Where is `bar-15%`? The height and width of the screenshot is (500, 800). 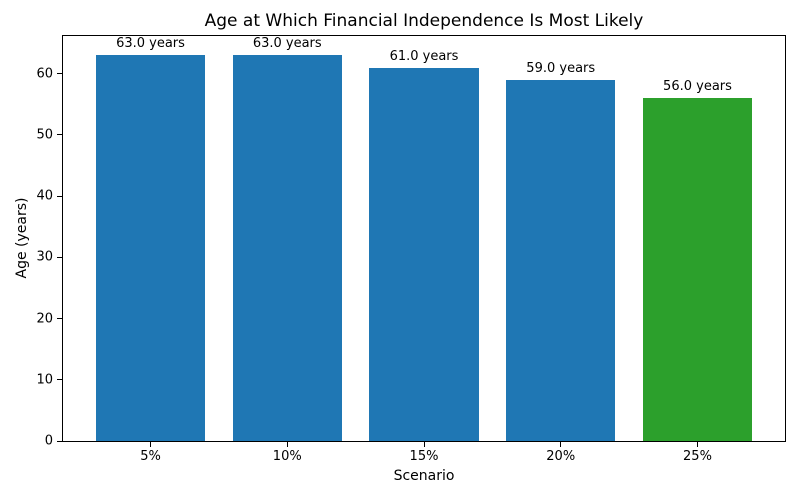 bar-15% is located at coordinates (424, 254).